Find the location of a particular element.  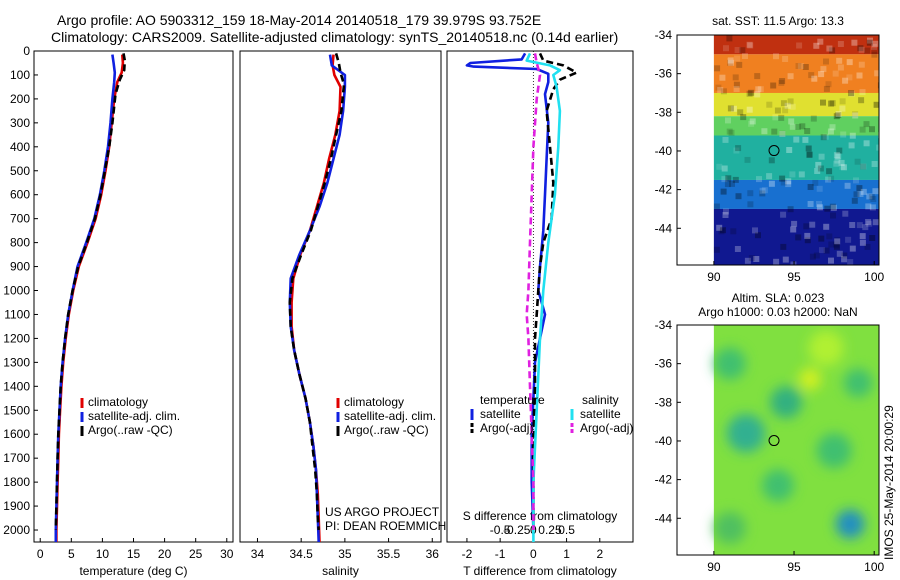

y-tick-label: 500 is located at coordinates (20, 171).